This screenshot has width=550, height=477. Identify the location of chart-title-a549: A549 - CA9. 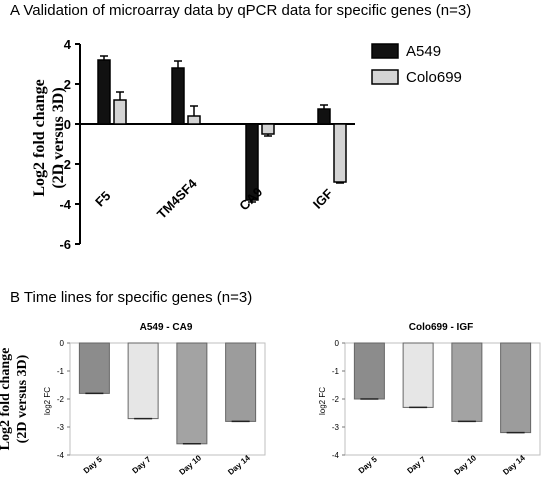
(166, 327).